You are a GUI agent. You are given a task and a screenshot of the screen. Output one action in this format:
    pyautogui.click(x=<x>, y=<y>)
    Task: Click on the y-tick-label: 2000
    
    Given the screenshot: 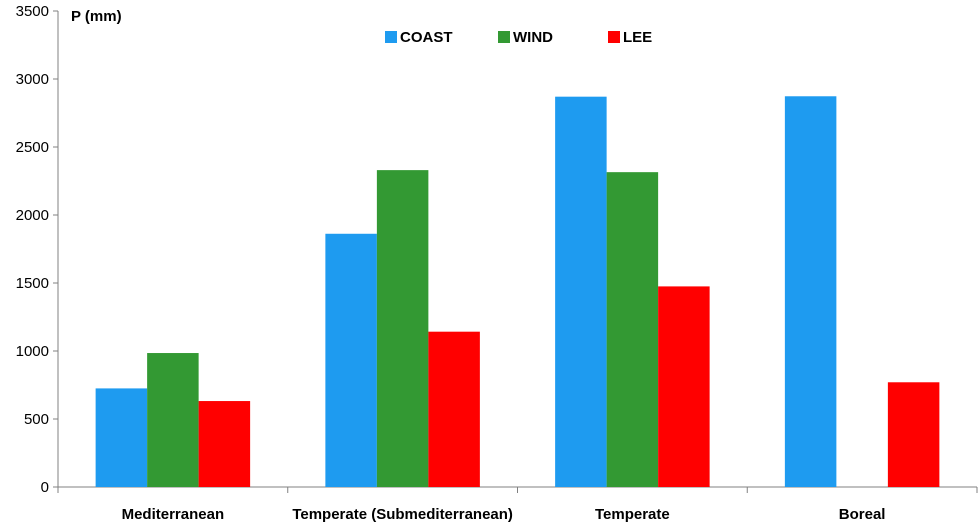 What is the action you would take?
    pyautogui.click(x=32, y=215)
    